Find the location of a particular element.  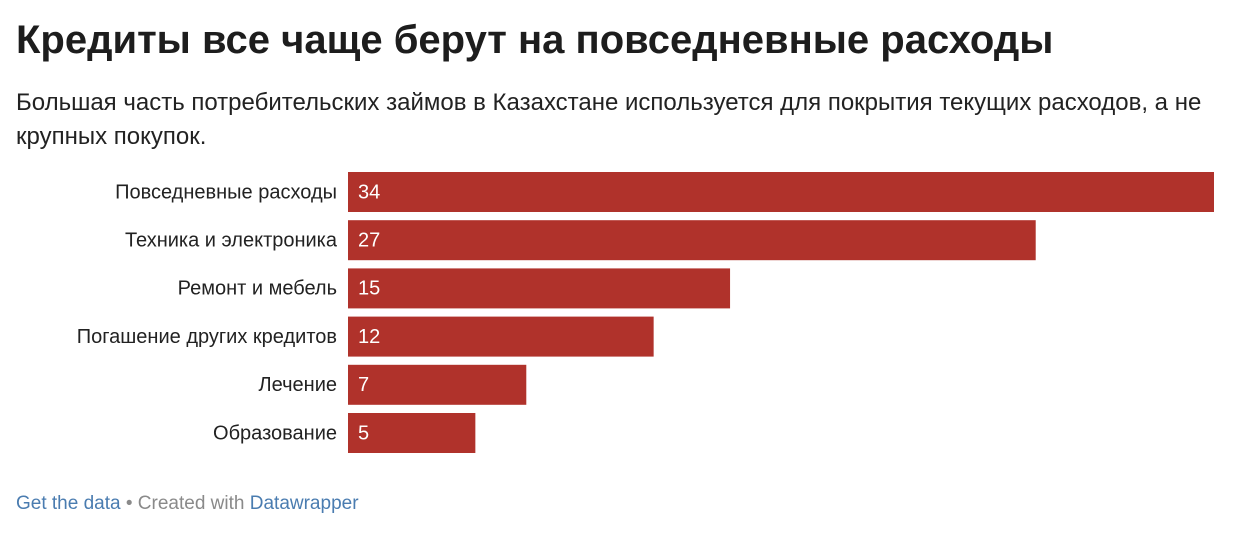

footer-credit: Created with is located at coordinates (191, 503).